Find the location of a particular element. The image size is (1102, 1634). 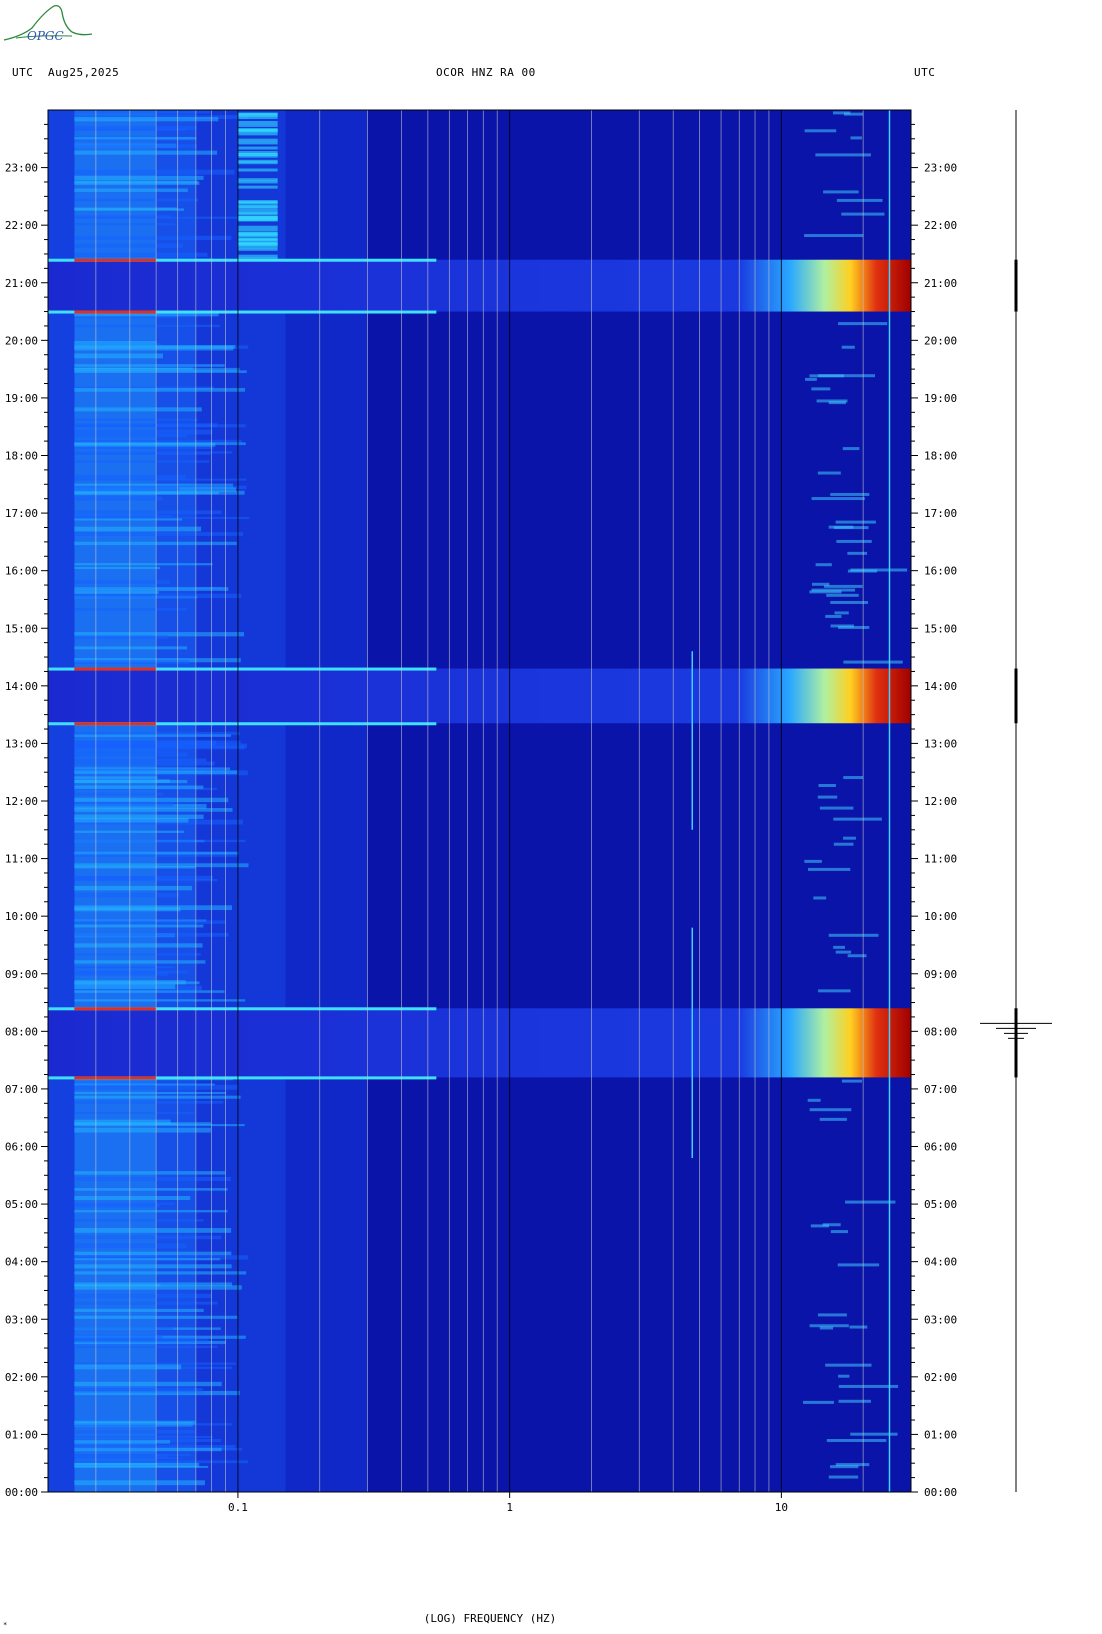

y-tick-label-left: 23:00 is located at coordinates (21, 168).